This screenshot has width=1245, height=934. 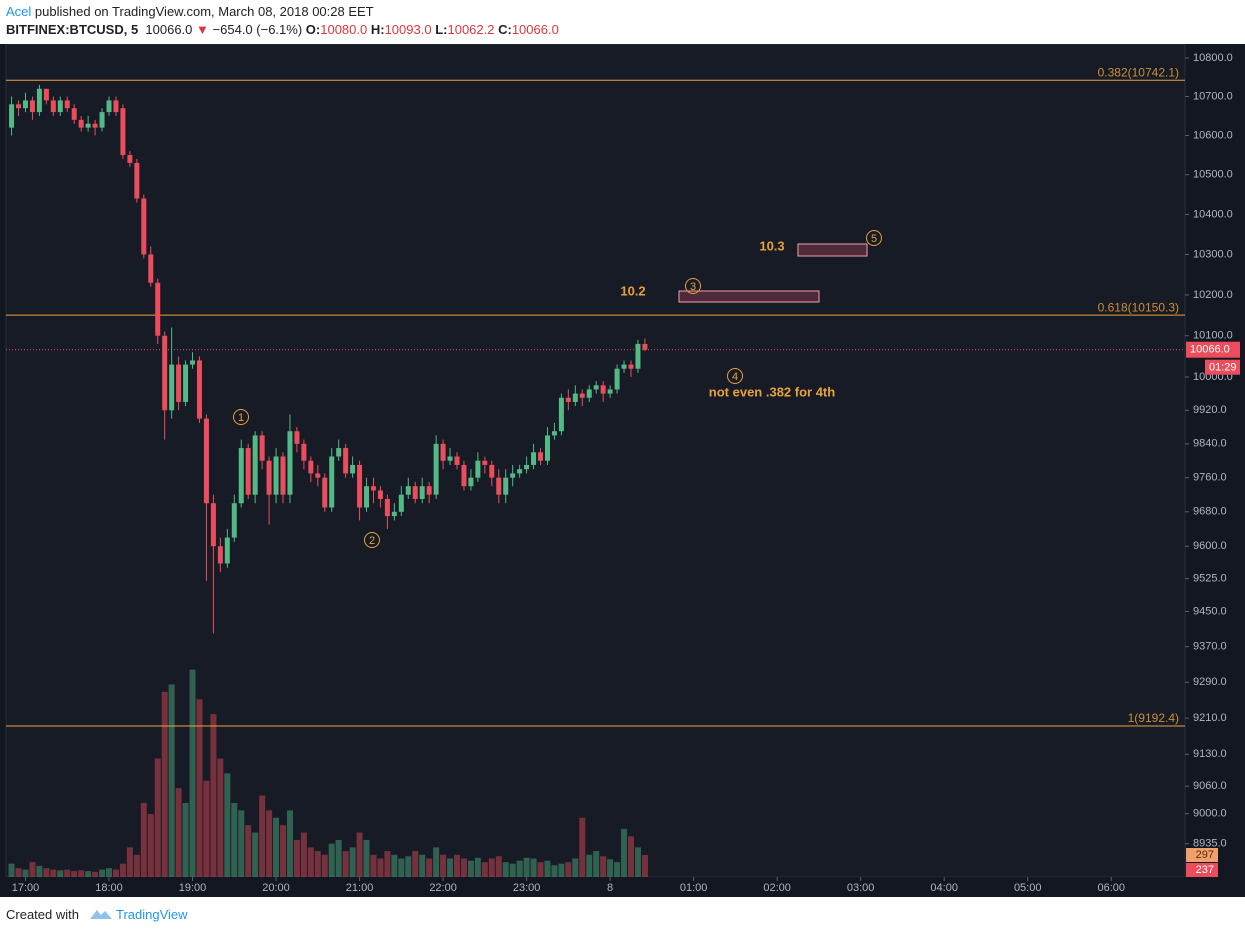 What do you see at coordinates (1213, 214) in the screenshot?
I see `y-tick-label: 10400.0` at bounding box center [1213, 214].